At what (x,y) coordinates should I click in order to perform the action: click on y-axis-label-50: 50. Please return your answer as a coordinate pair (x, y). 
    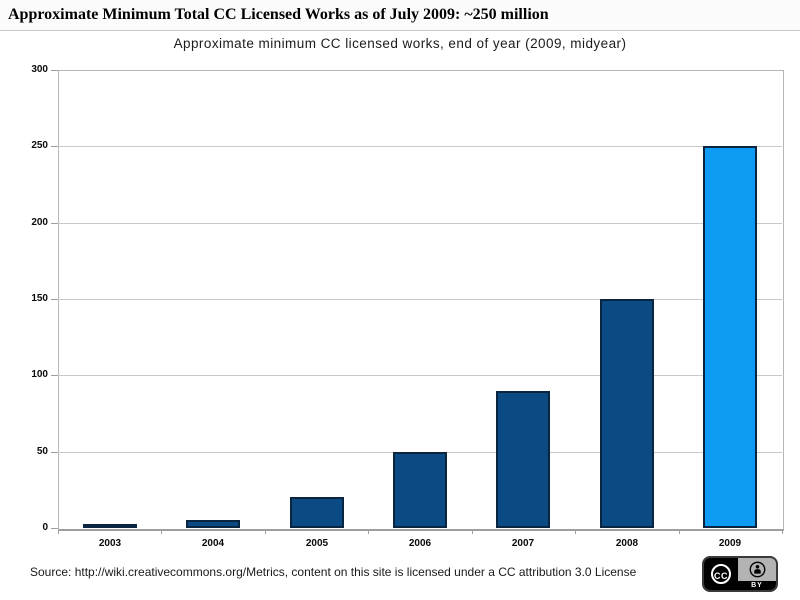
    Looking at the image, I should click on (42, 451).